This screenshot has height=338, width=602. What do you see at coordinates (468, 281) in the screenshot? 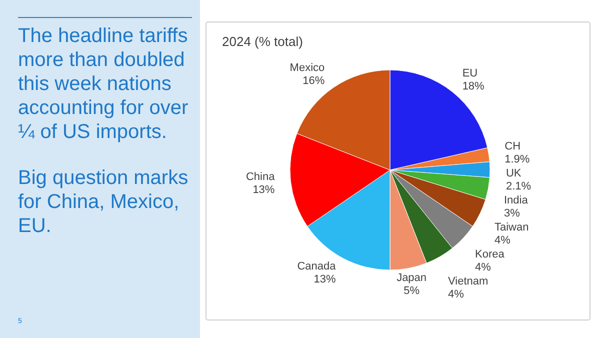
I see `slice-label: Vietnam` at bounding box center [468, 281].